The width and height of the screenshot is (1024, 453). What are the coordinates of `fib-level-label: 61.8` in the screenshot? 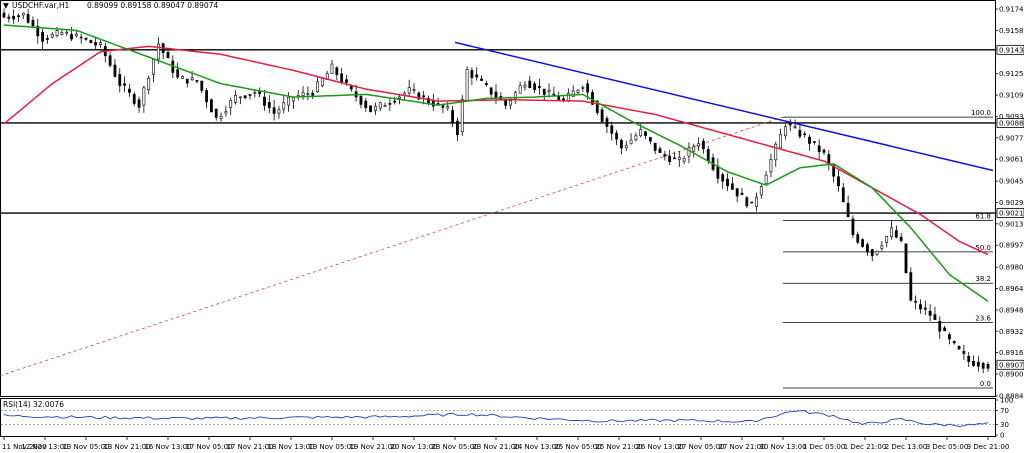 It's located at (983, 217).